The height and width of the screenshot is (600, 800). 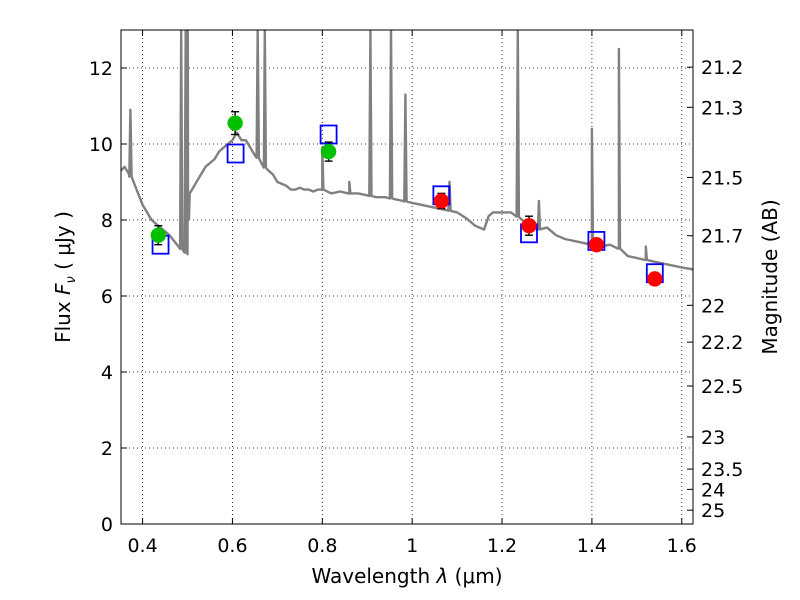 What do you see at coordinates (101, 145) in the screenshot?
I see `y-tick-label: 10` at bounding box center [101, 145].